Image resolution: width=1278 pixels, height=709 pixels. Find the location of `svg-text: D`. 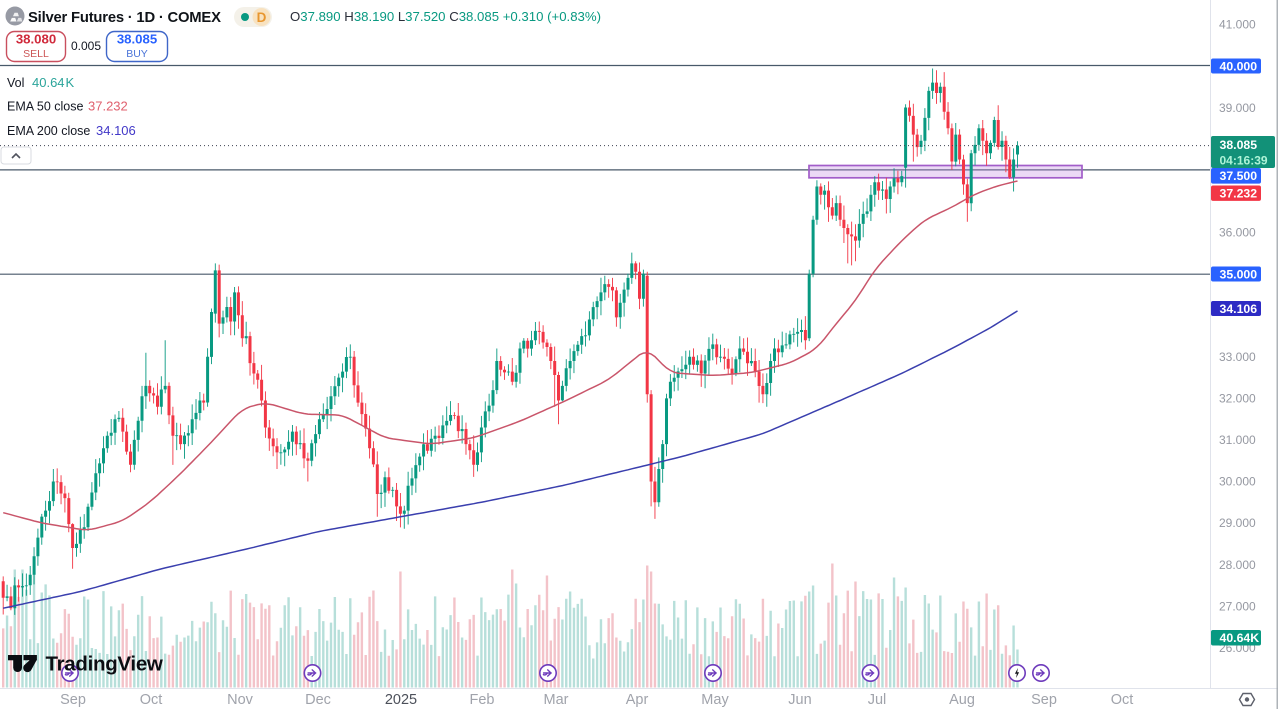

svg-text: D is located at coordinates (262, 17).